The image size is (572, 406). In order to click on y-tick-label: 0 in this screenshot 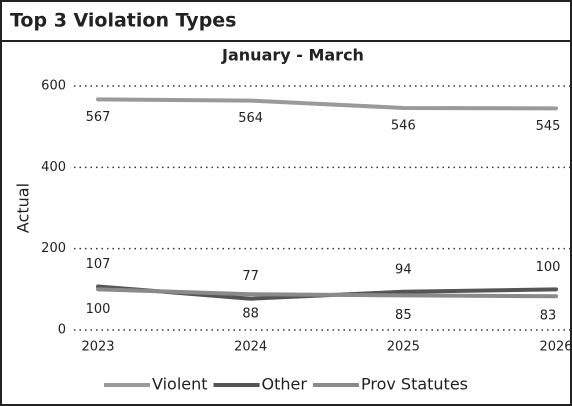, I will do `click(62, 330)`.